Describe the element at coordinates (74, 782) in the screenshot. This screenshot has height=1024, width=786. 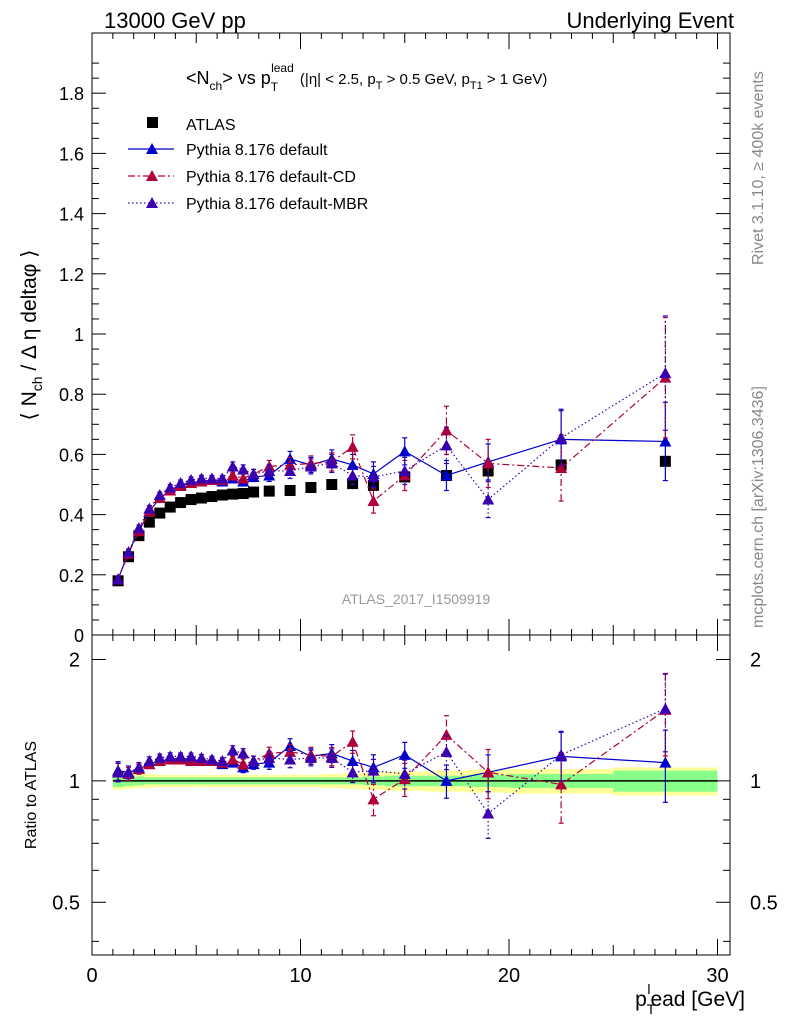
I see `ratio-y-tick-label: 1` at that location.